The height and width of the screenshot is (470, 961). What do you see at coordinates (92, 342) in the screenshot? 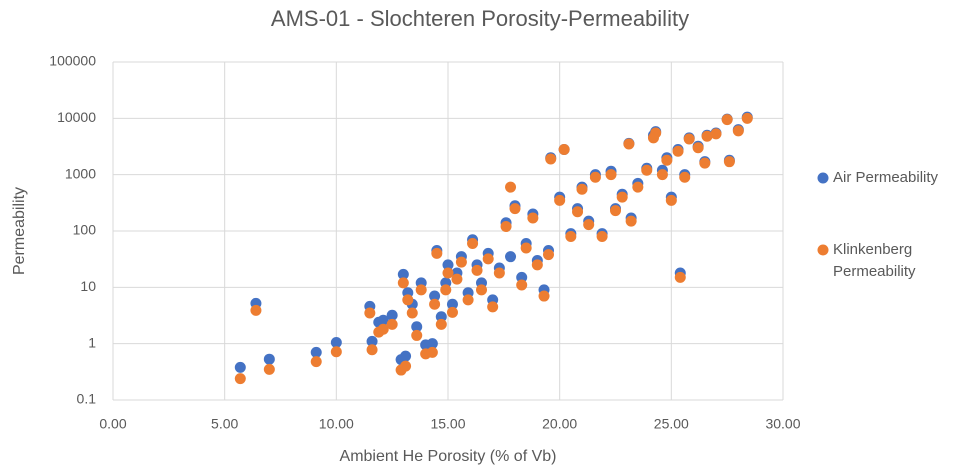
I see `y-tick-label: 1` at bounding box center [92, 342].